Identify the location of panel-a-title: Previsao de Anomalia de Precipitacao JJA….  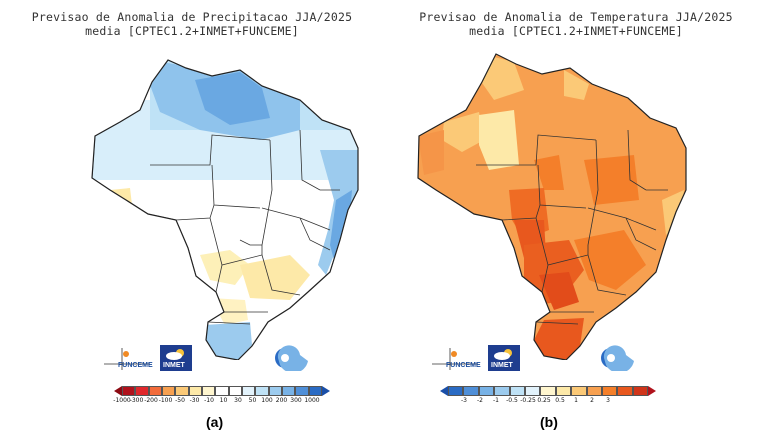
(192, 17).